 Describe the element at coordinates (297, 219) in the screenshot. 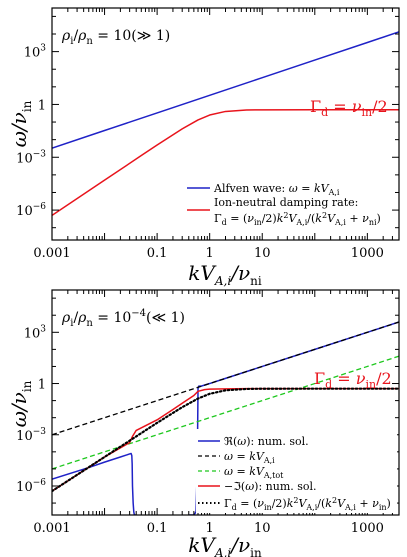

I see `legend-damping-line2: Γd = (νin/2)k2VA,i/(k2VA,i + νni)` at that location.